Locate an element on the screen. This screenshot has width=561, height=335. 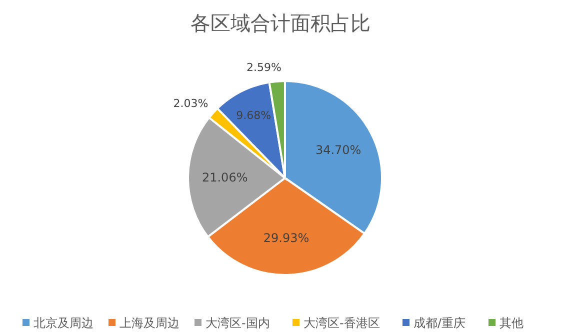
legend-label: 大湾区-国内 is located at coordinates (238, 323).